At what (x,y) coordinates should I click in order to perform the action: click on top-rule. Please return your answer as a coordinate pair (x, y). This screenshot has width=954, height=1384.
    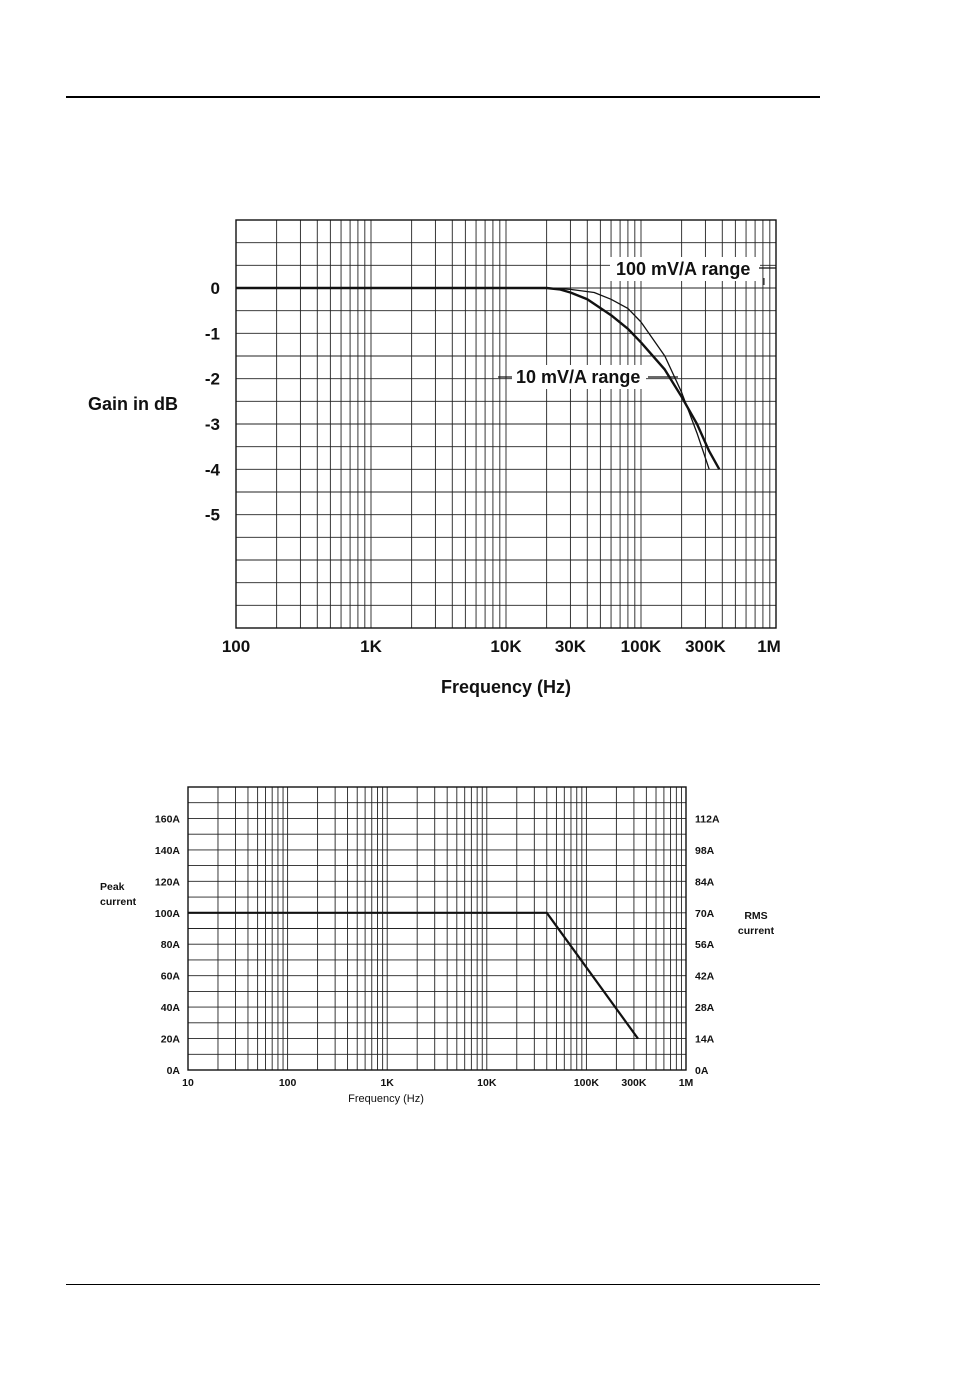
    Looking at the image, I should click on (443, 97).